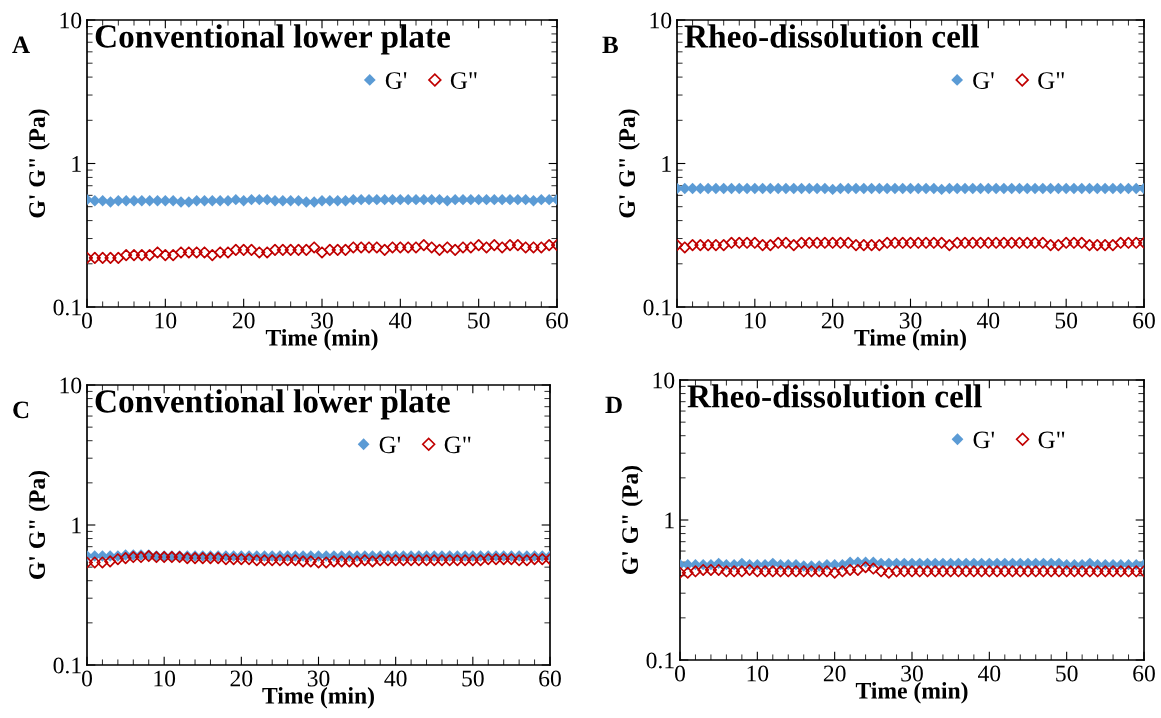  I want to click on text: C, so click(21, 410).